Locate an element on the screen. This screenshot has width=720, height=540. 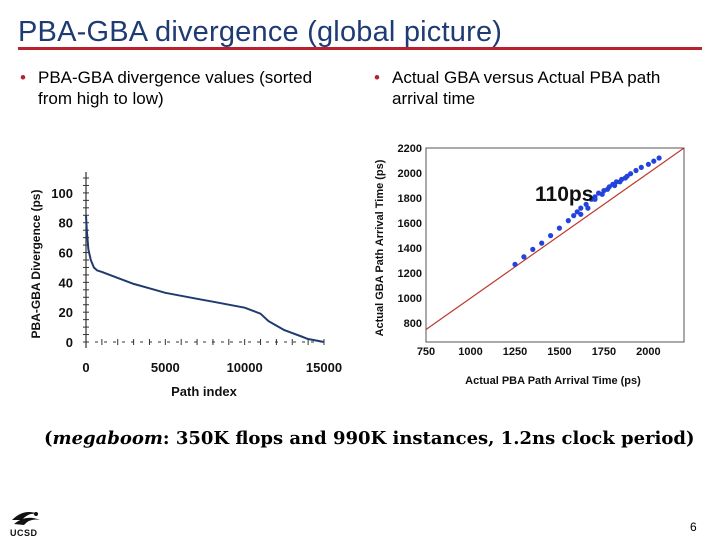
scatter-x-axis-label: Actual PBA Path Arrival Time (ps) is located at coordinates (553, 381).